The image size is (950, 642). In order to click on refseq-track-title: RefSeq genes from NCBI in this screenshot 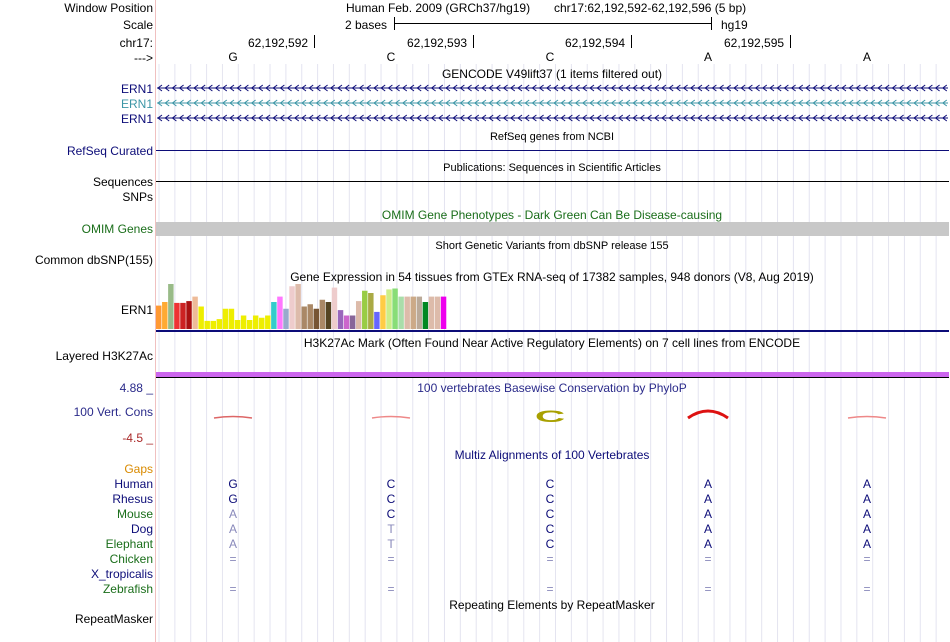, I will do `click(552, 137)`.